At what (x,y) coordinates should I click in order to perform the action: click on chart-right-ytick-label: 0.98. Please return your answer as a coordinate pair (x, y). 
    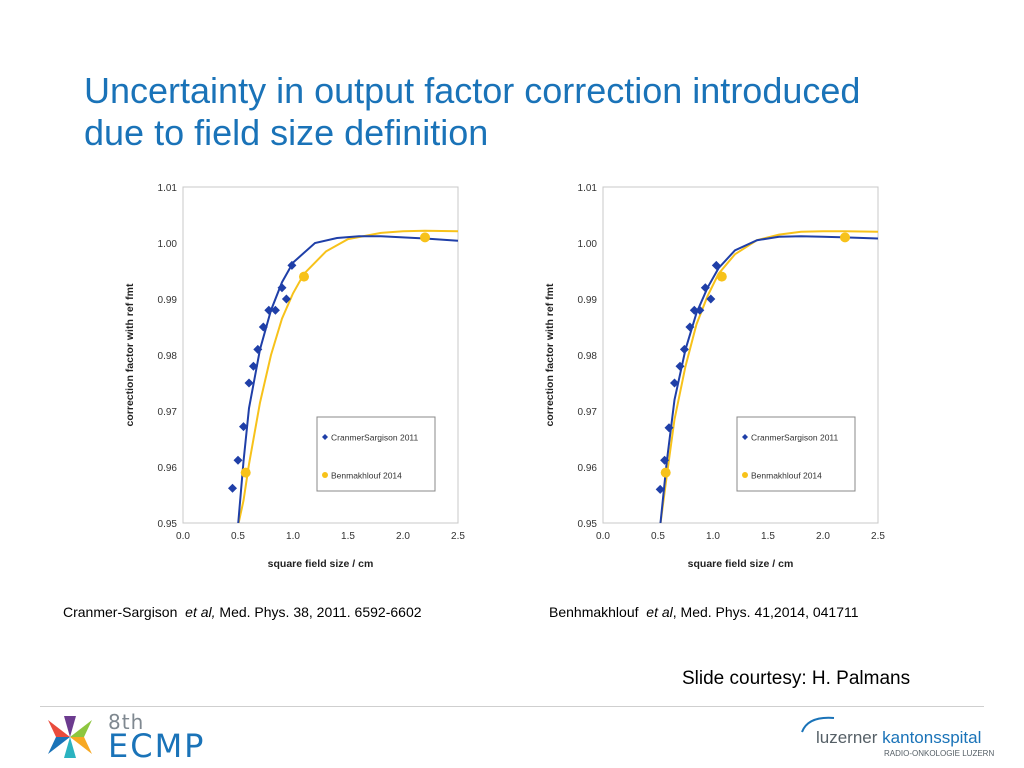
    Looking at the image, I should click on (588, 356).